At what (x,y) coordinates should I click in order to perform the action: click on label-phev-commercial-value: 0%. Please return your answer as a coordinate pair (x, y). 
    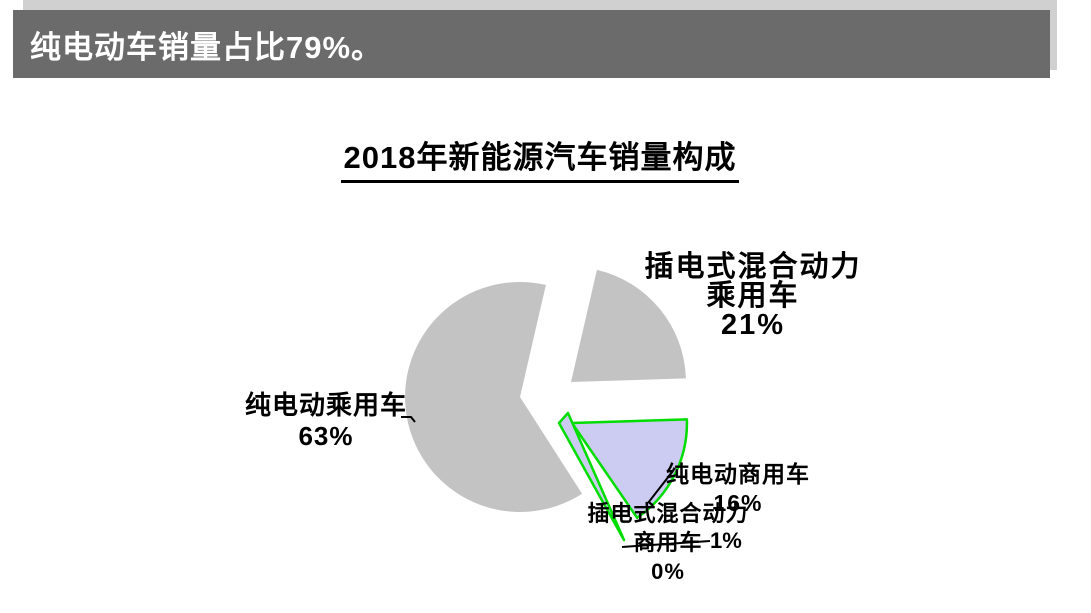
    Looking at the image, I should click on (668, 571).